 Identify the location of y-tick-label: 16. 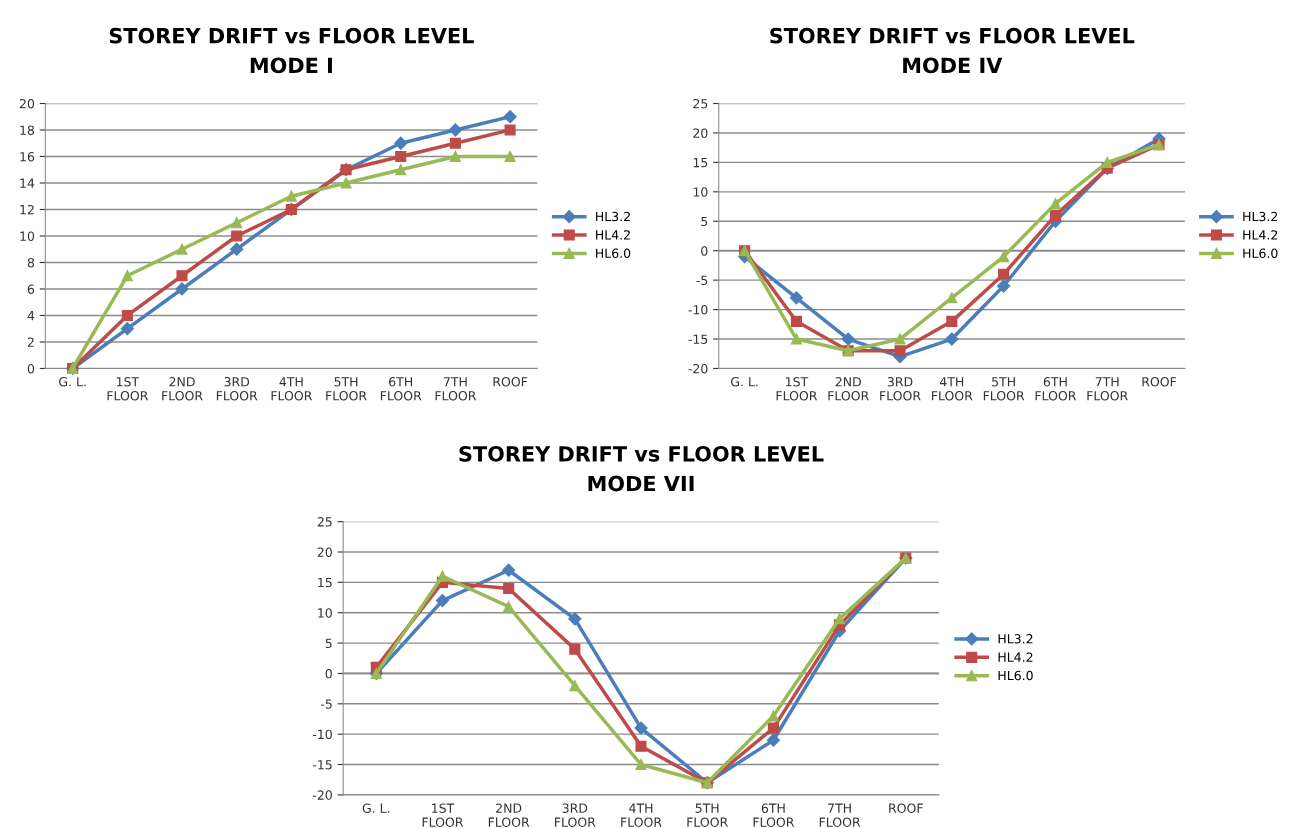
(27, 156).